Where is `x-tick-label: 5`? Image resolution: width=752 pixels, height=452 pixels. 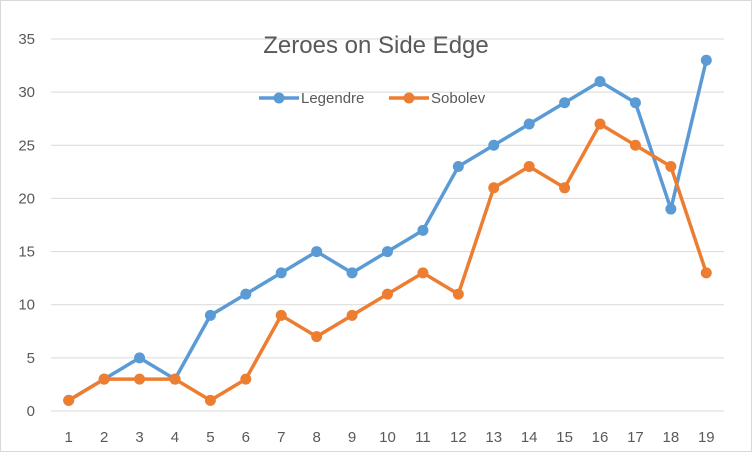
x-tick-label: 5 is located at coordinates (210, 437).